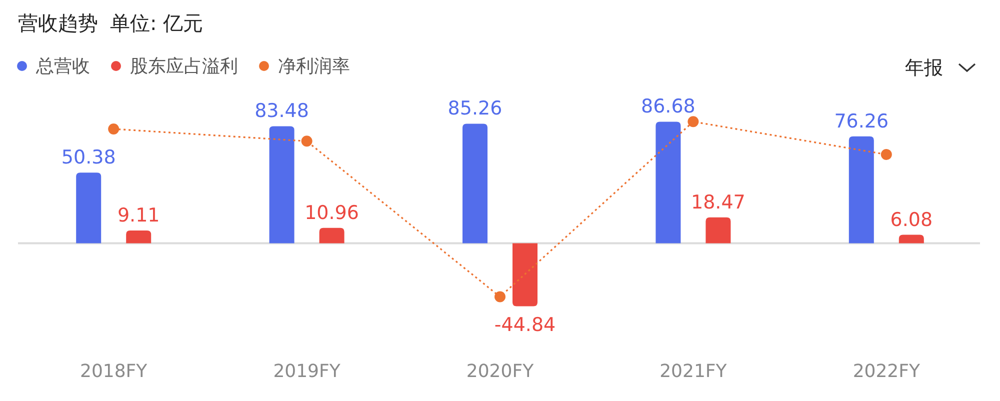 Image resolution: width=1000 pixels, height=401 pixels. Describe the element at coordinates (157, 23) in the screenshot. I see `chart-subtitle: 单位: 亿元` at that location.